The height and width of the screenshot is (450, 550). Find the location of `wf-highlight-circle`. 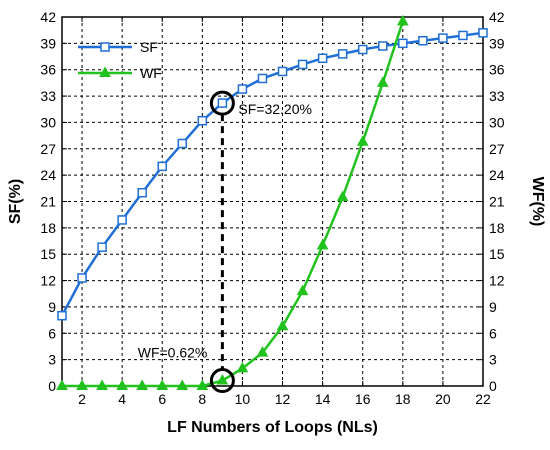

wf-highlight-circle is located at coordinates (222, 381).